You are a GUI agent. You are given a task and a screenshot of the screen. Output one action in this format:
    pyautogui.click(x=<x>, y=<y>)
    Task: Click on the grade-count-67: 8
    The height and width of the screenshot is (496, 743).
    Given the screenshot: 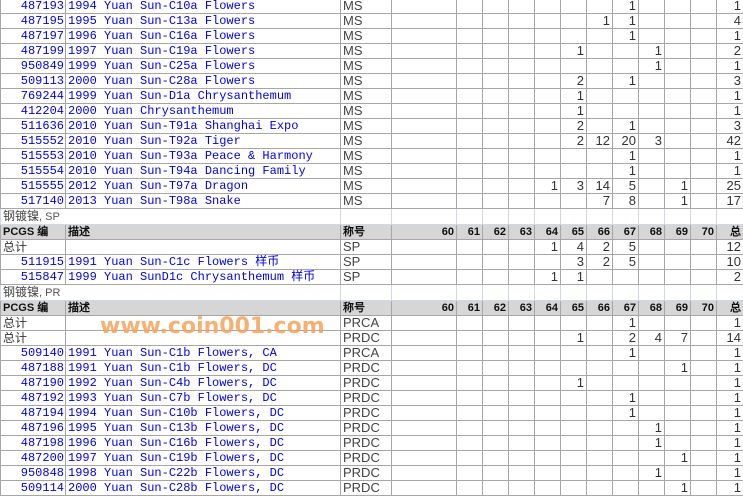 What is the action you would take?
    pyautogui.click(x=626, y=201)
    